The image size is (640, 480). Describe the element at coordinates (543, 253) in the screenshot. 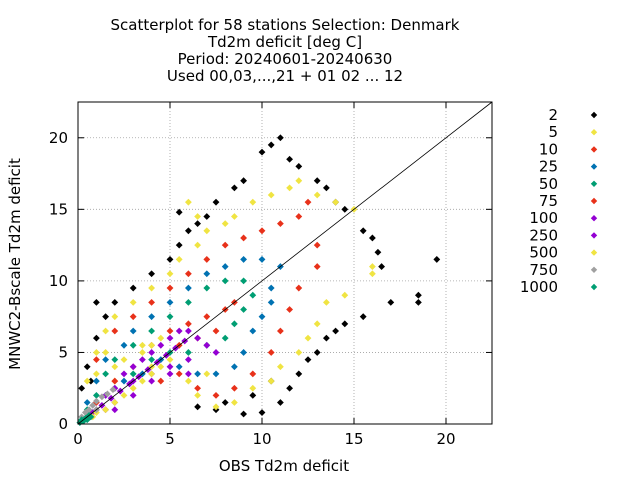

I see `legend-label: 500` at that location.